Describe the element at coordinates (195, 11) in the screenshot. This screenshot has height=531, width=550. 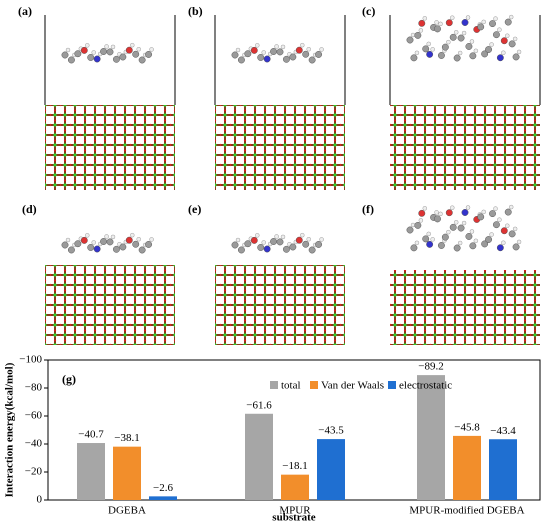
I see `panel-label: (b)` at that location.